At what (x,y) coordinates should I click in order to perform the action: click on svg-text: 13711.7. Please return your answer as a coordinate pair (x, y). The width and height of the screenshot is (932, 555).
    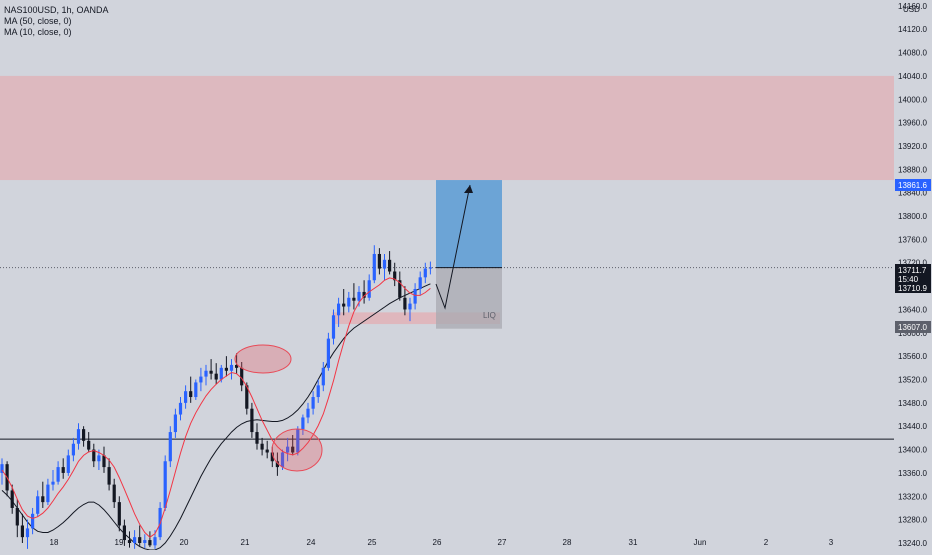
    Looking at the image, I should click on (912, 270).